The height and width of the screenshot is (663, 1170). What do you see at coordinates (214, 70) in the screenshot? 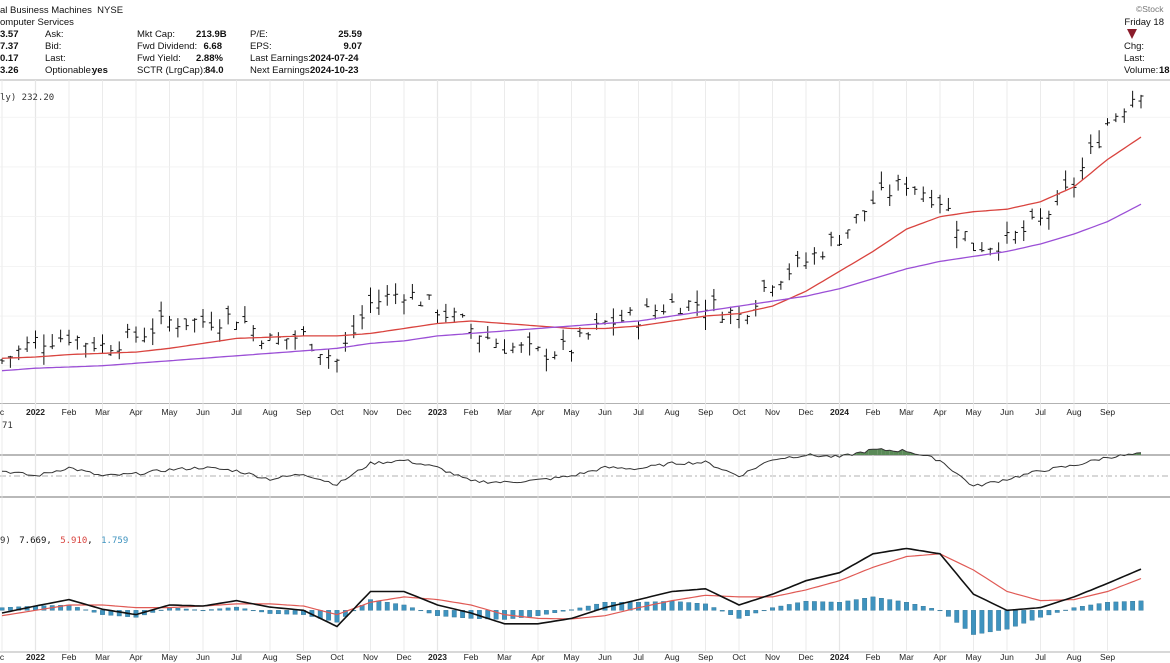
I see `sctr-value: 84.0` at bounding box center [214, 70].